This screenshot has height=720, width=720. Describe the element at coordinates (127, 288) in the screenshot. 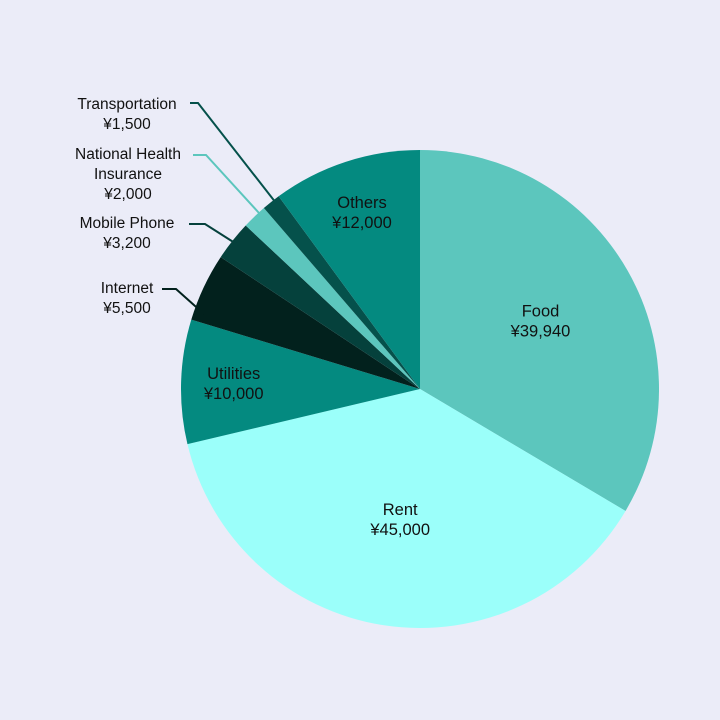

I see `slice-label-internet: Internet` at that location.